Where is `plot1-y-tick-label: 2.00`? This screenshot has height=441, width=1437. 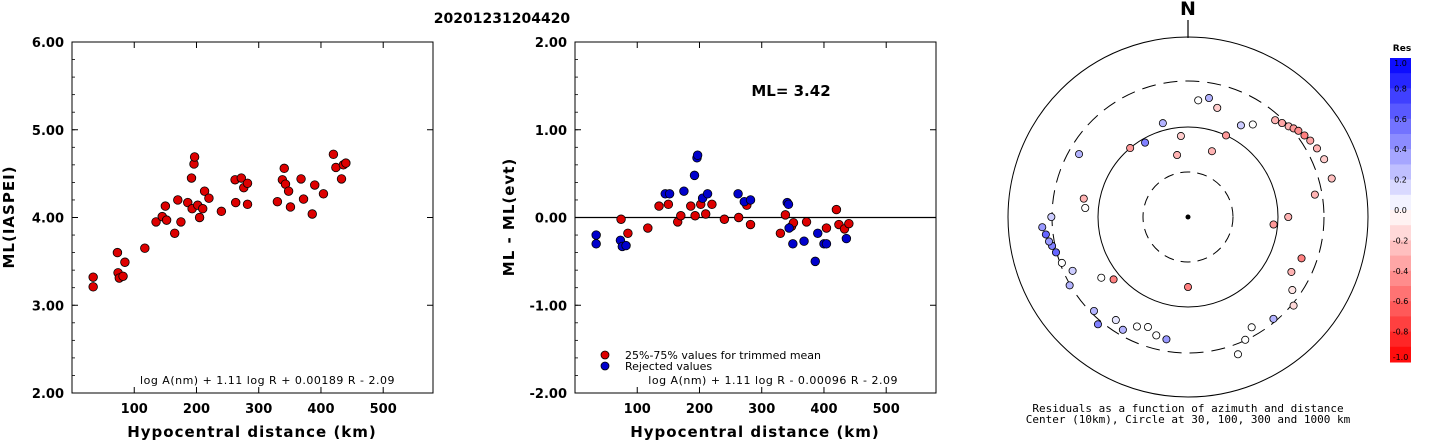 plot1-y-tick-label: 2.00 is located at coordinates (48, 394).